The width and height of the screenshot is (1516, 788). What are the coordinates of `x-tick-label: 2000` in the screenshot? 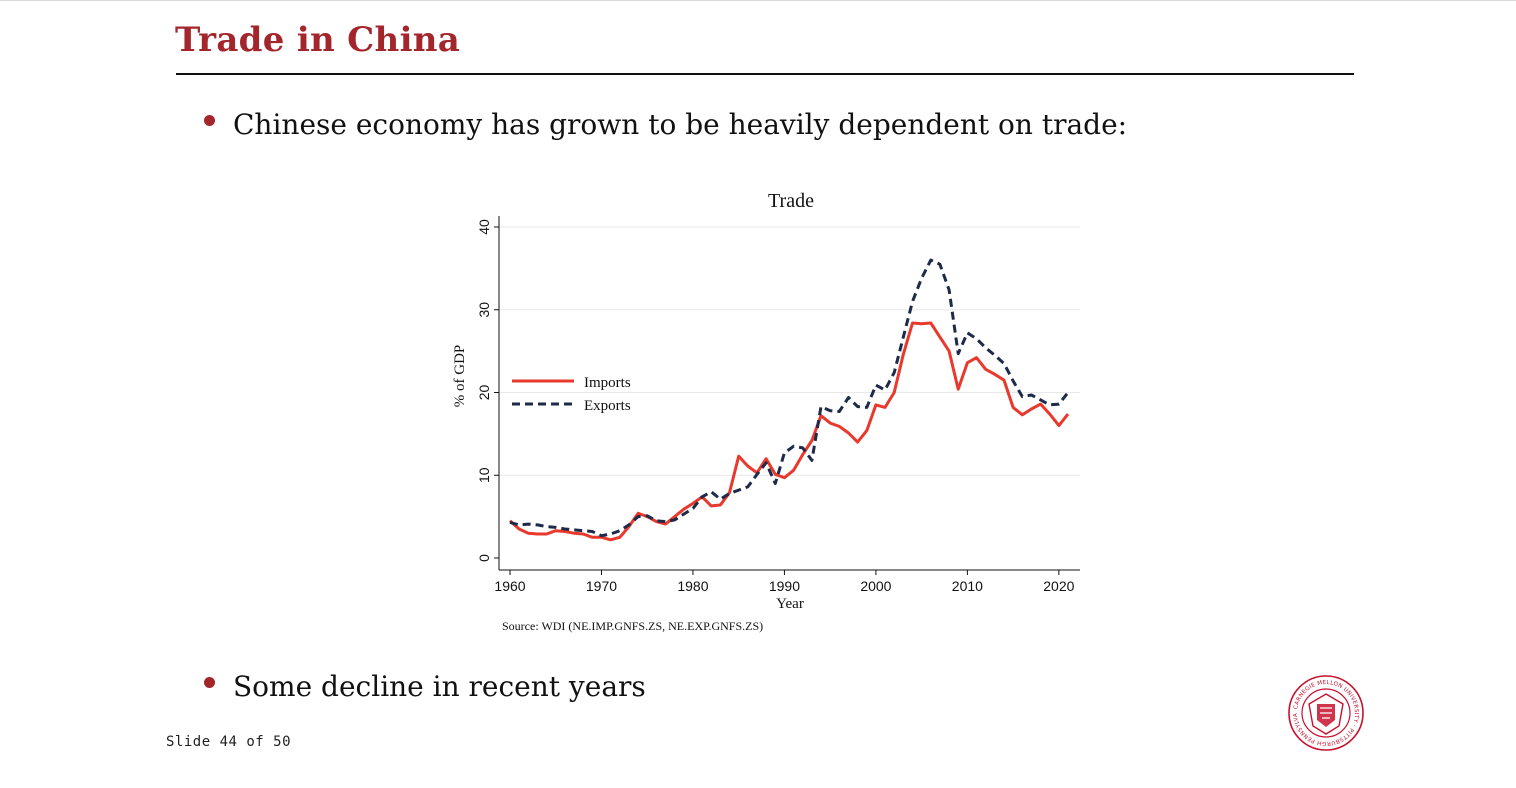 It's located at (875, 586).